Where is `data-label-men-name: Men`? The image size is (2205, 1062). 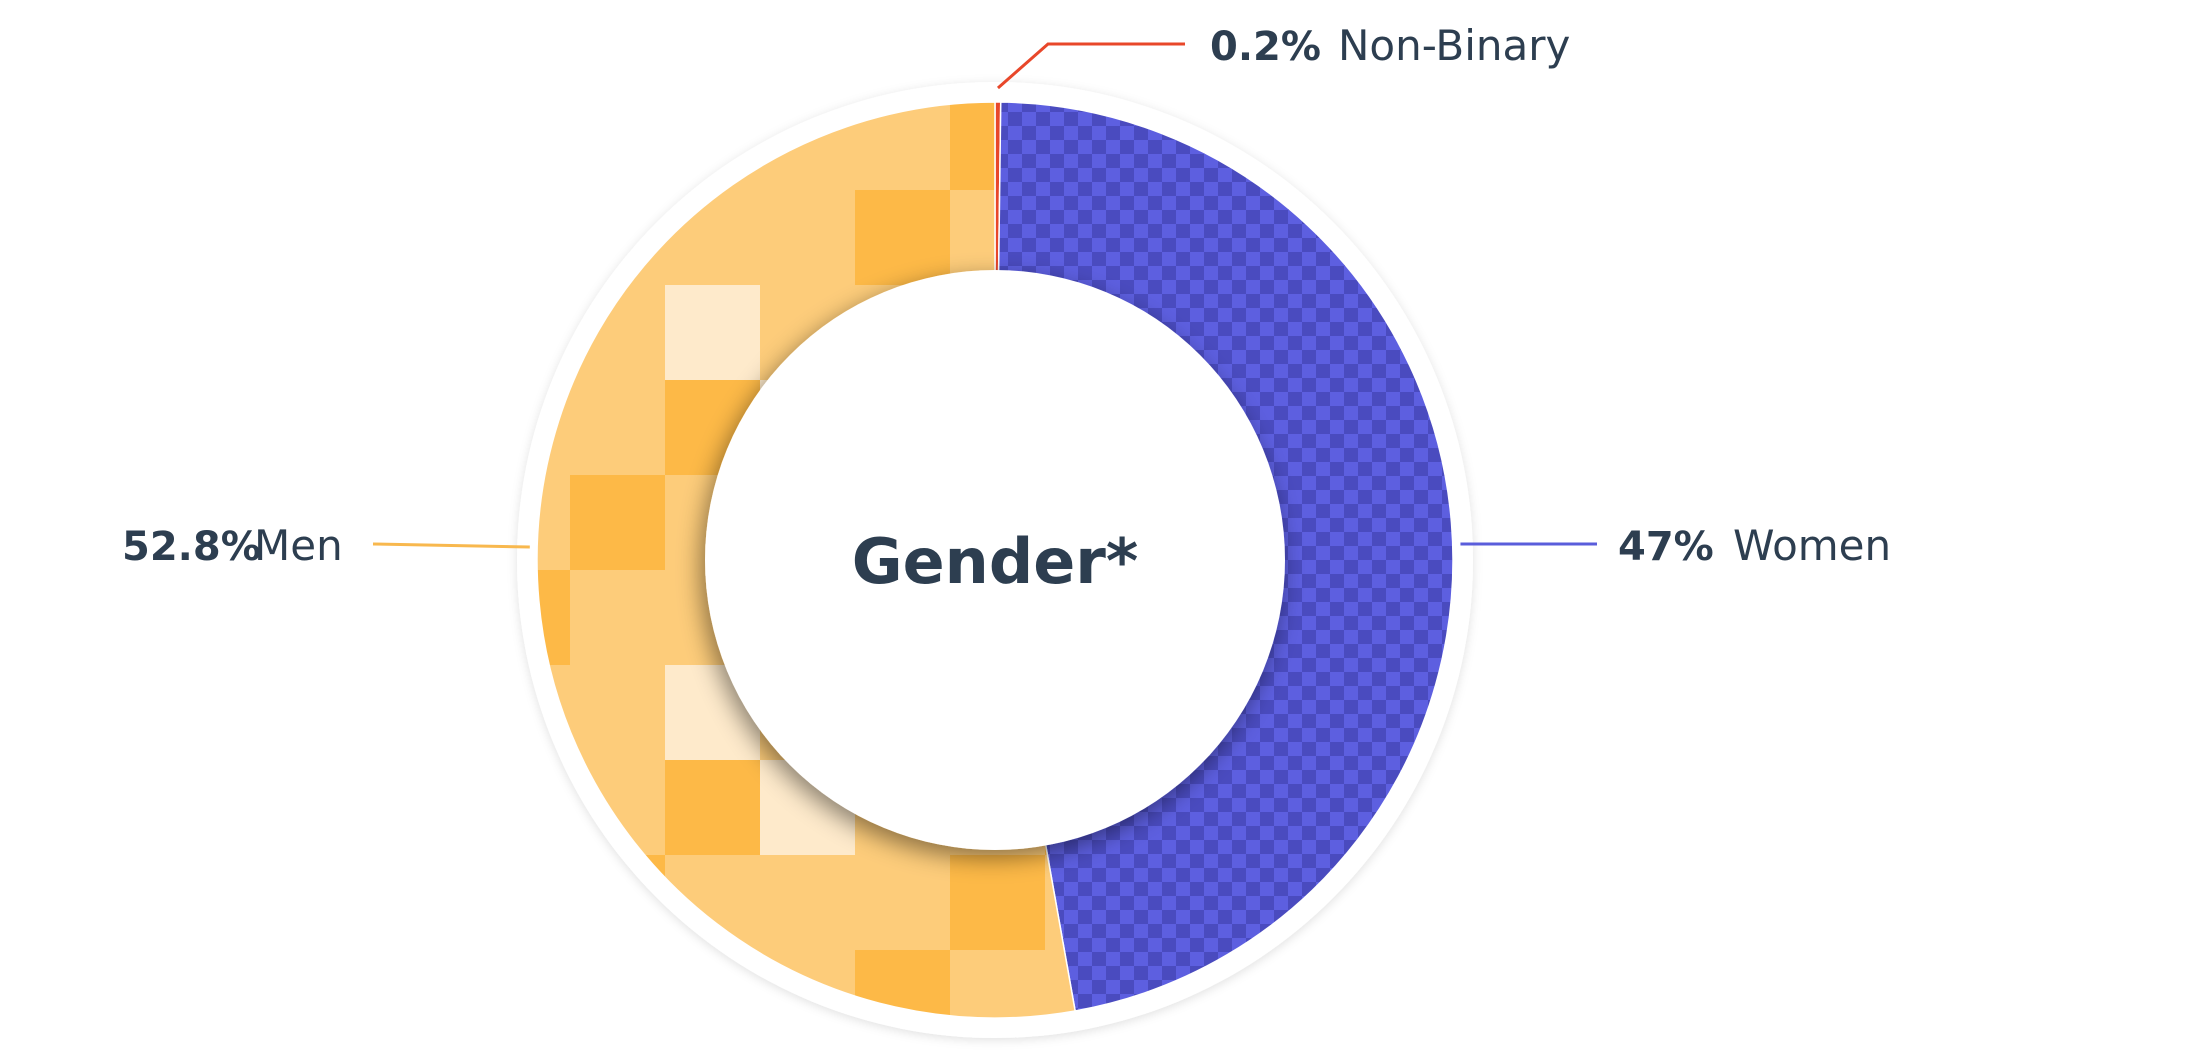
data-label-men-name: Men is located at coordinates (298, 545).